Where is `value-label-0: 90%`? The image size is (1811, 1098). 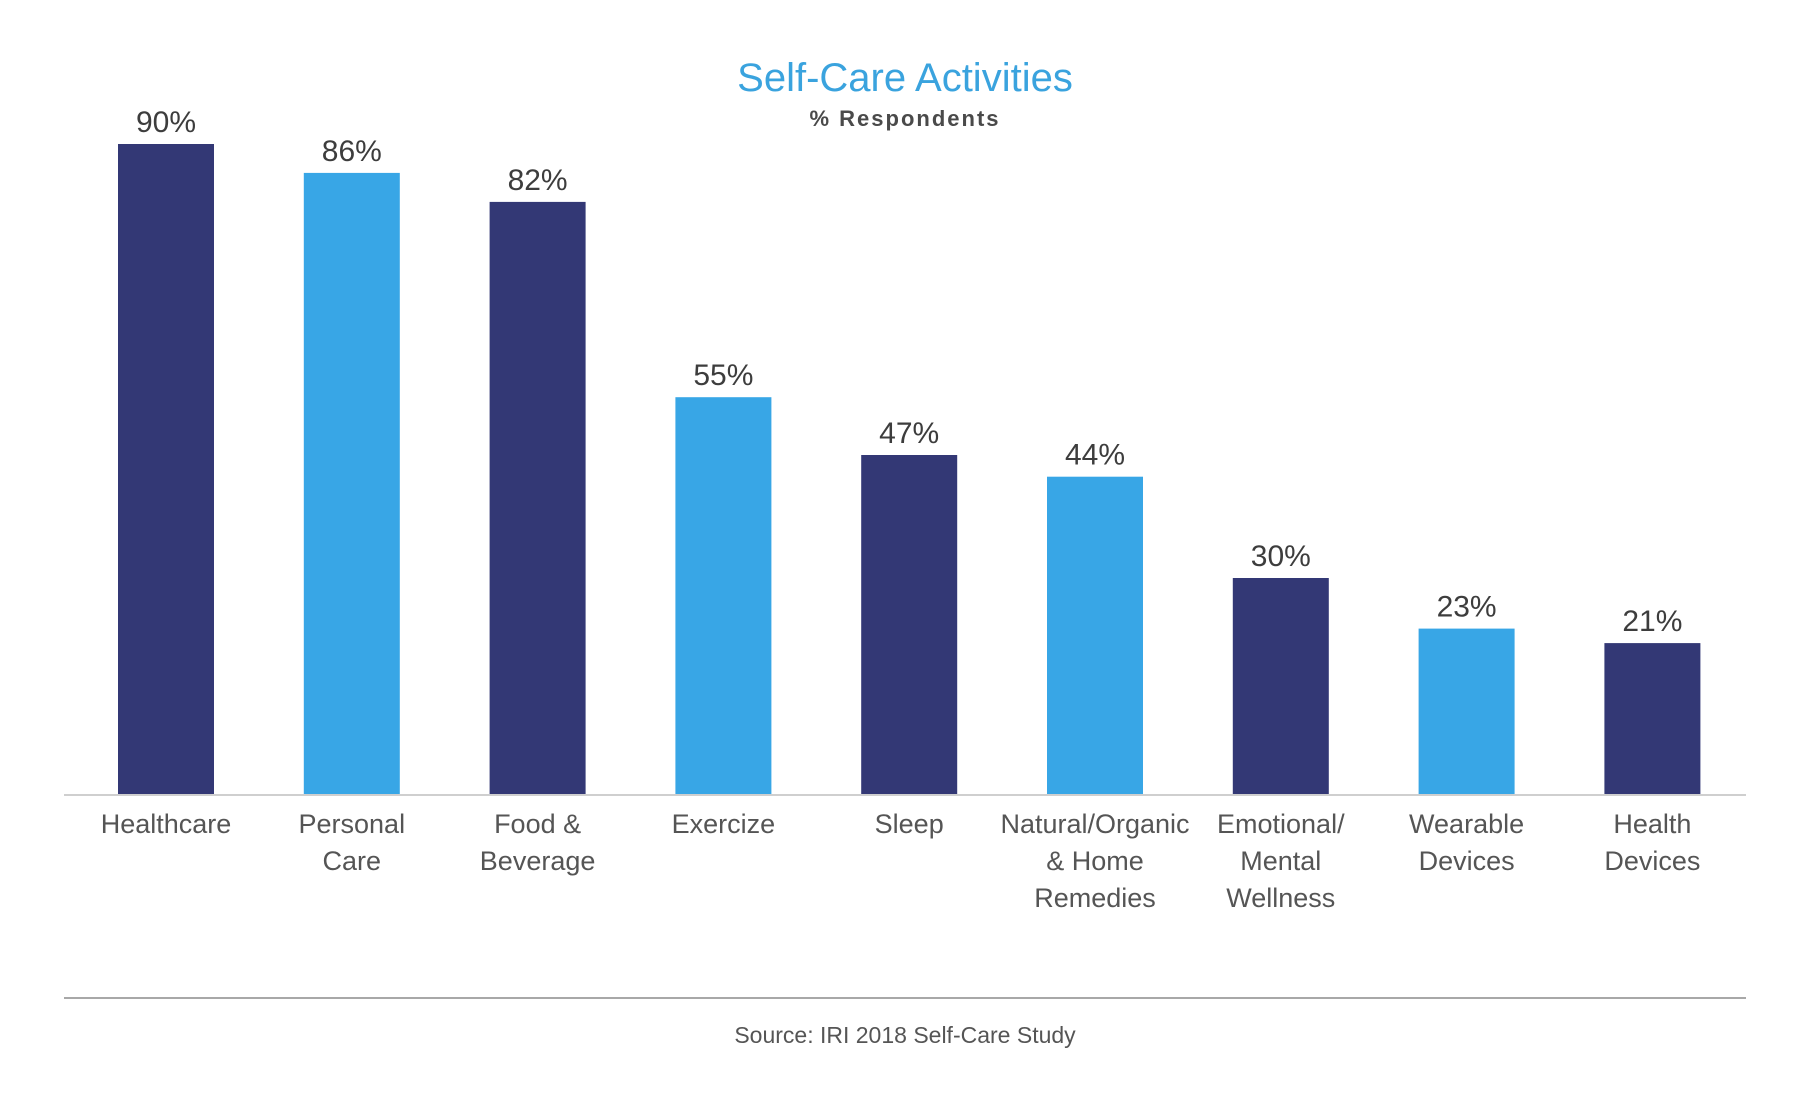
value-label-0: 90% is located at coordinates (166, 122).